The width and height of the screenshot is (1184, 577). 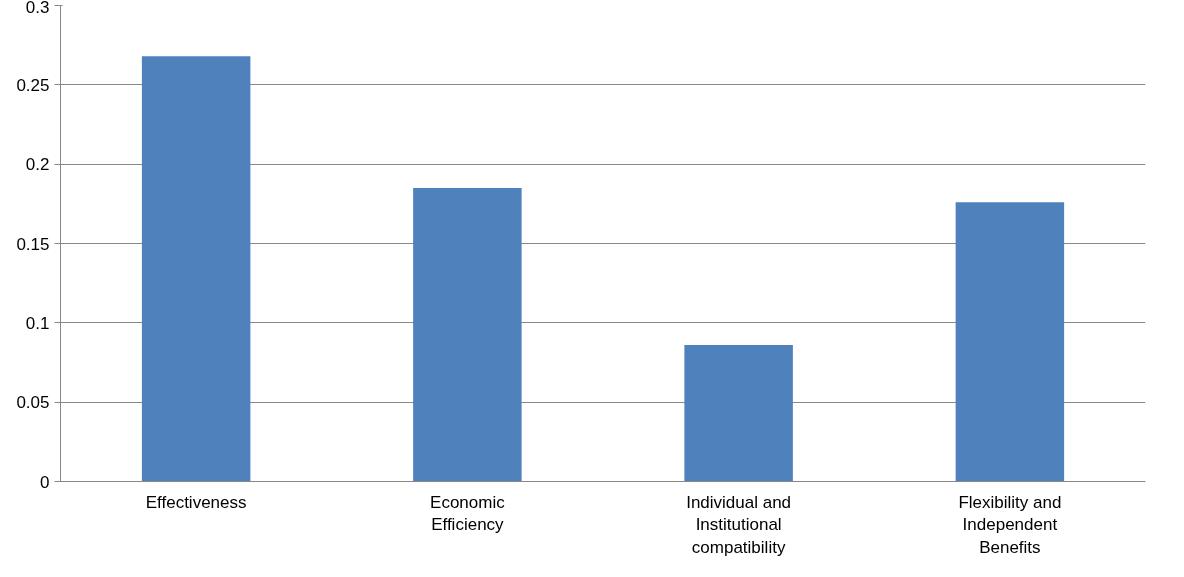 I want to click on x-tick-label: Flexibility and Independent Benefits, so click(x=1010, y=525).